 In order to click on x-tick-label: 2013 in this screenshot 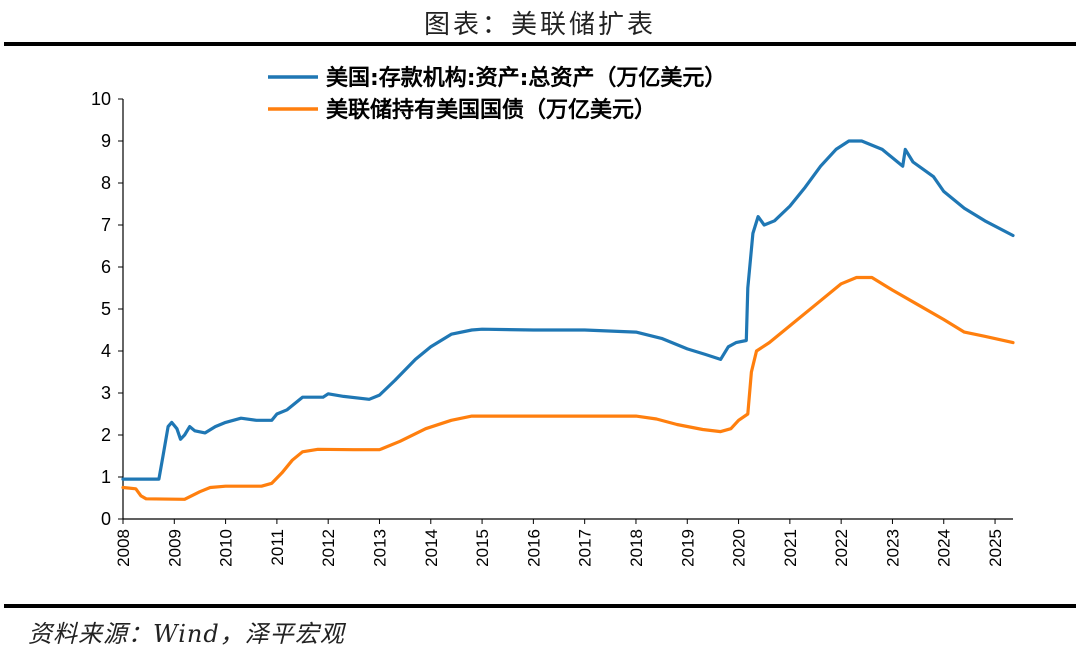, I will do `click(379, 548)`.